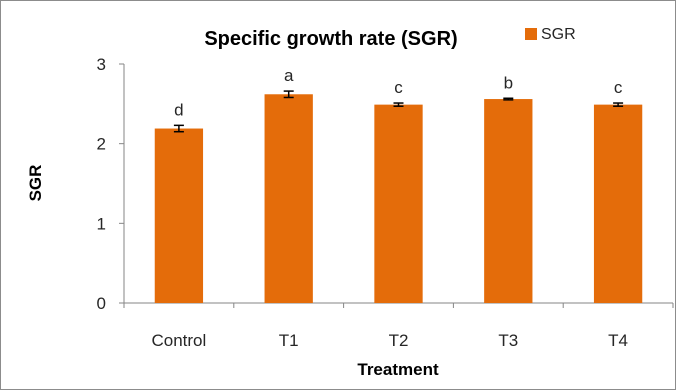 This screenshot has width=676, height=390. I want to click on legend-swatch, so click(531, 34).